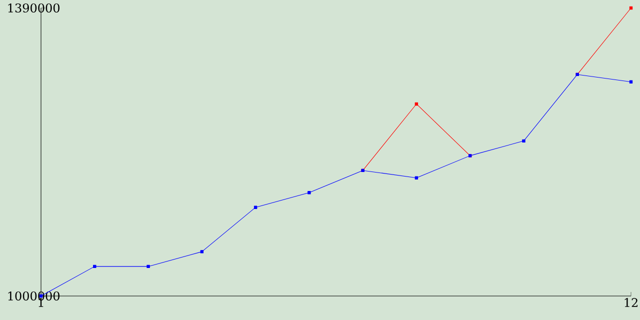 This screenshot has height=320, width=640. I want to click on y-tick-label: 1390000, so click(34, 8).